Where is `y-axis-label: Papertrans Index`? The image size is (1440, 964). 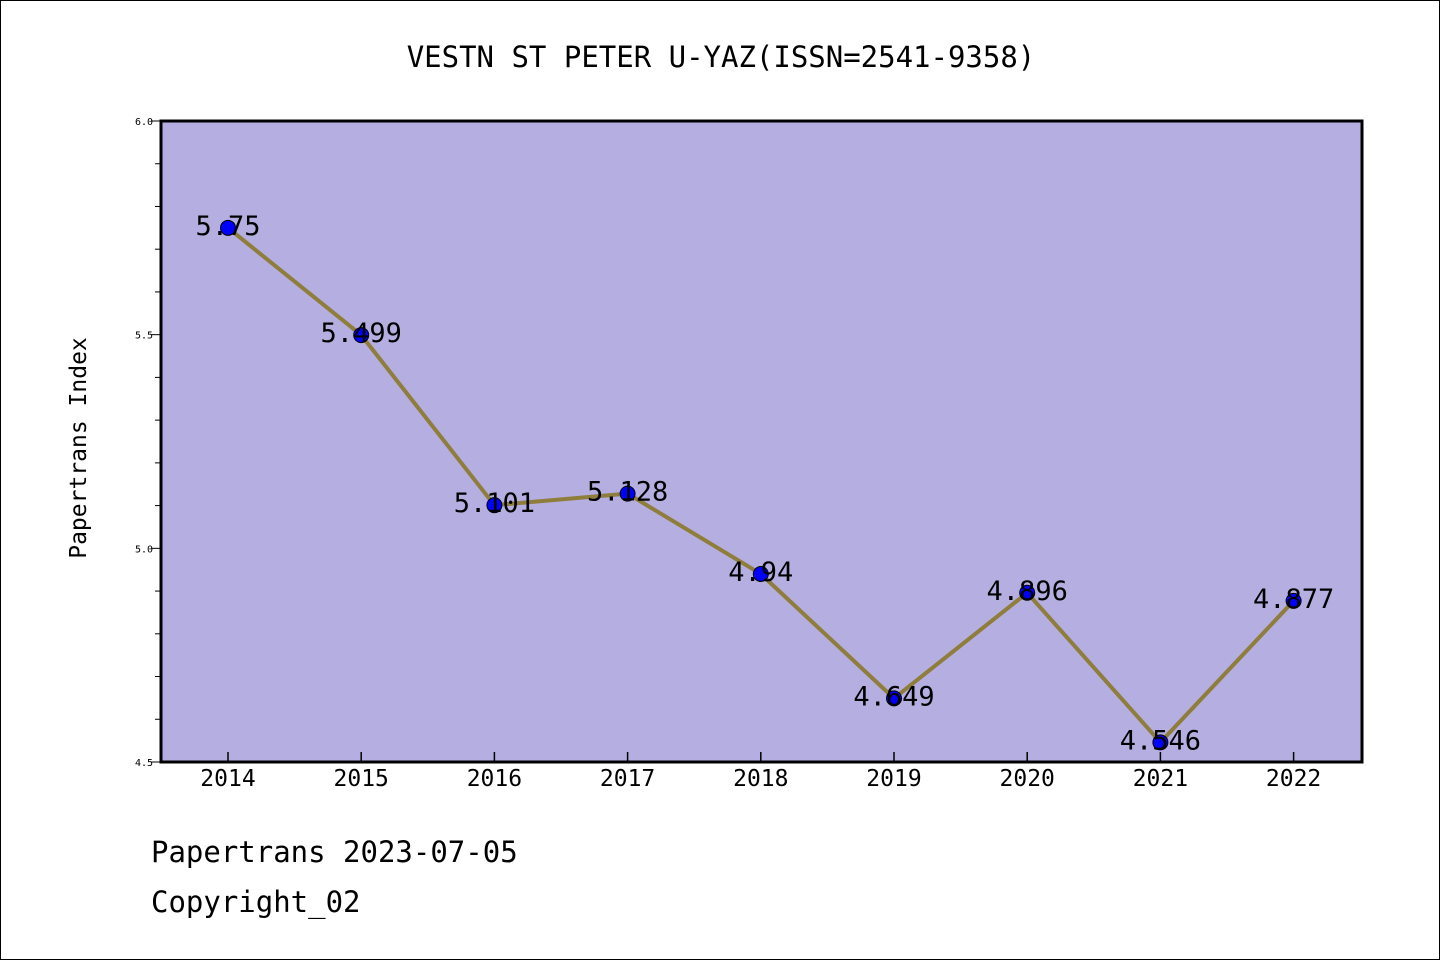 y-axis-label: Papertrans Index is located at coordinates (79, 448).